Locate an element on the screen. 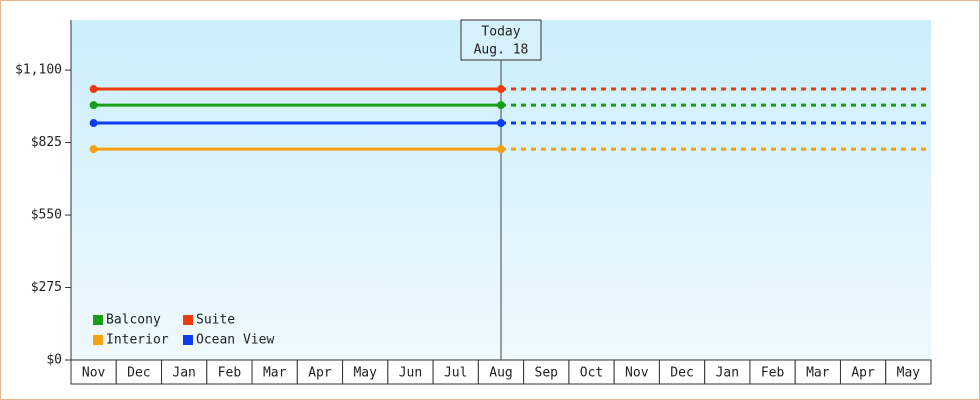  legend-label: Balcony is located at coordinates (133, 320).